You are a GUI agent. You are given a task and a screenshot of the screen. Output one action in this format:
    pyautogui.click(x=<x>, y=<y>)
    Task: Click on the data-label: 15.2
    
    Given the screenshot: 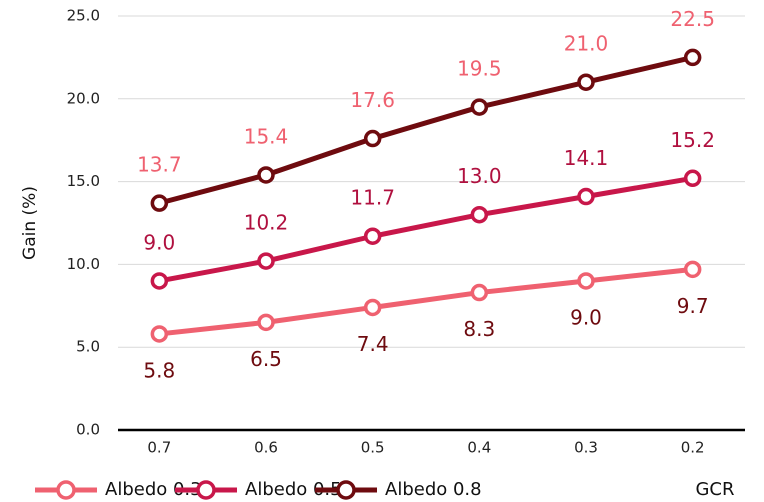 What is the action you would take?
    pyautogui.click(x=692, y=140)
    